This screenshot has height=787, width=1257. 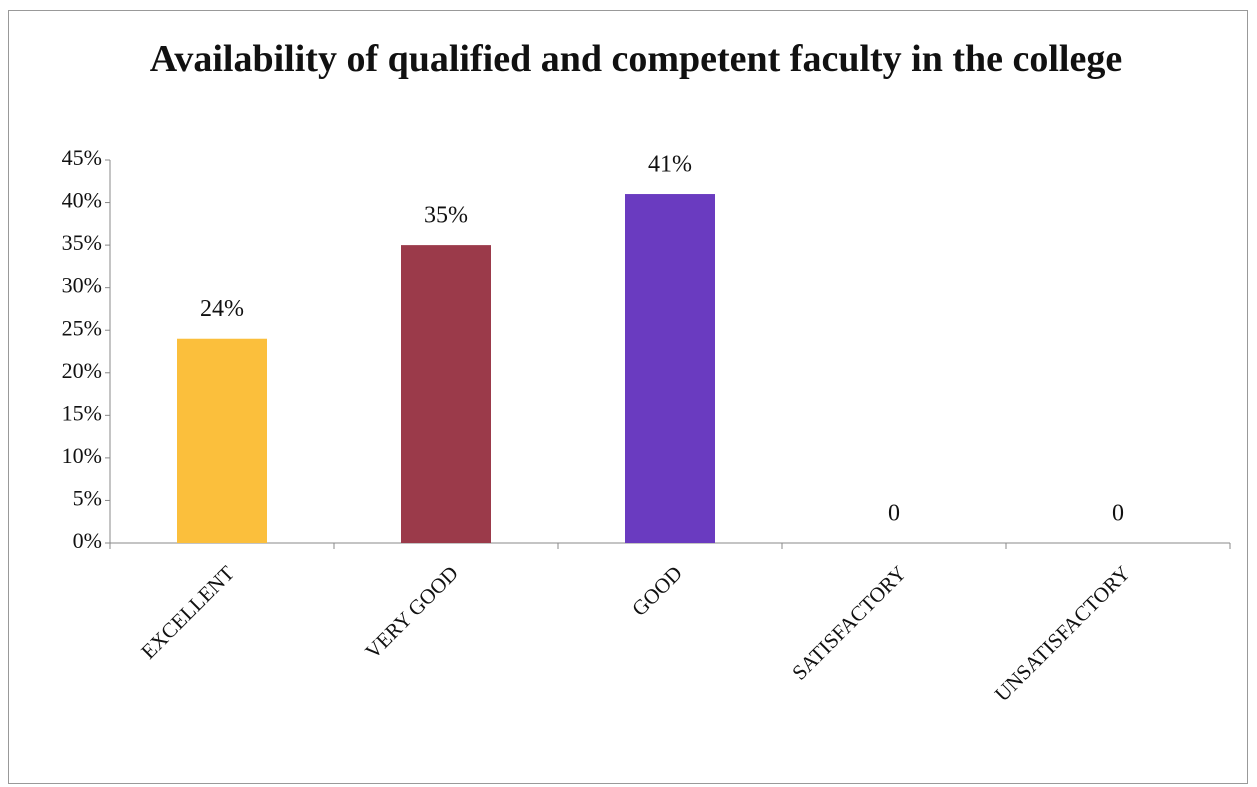 What do you see at coordinates (670, 165) in the screenshot?
I see `value-label: 41%` at bounding box center [670, 165].